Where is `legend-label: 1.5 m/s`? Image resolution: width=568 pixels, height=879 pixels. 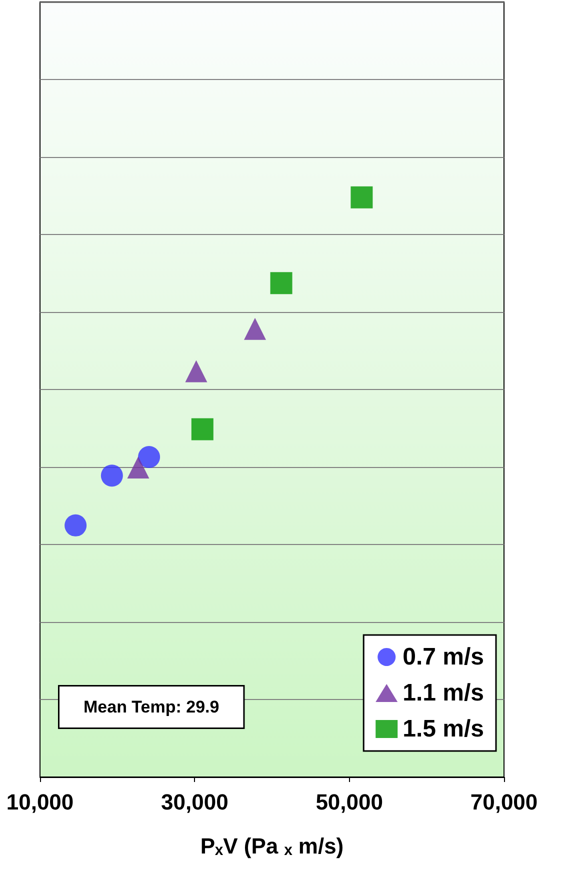
legend-label: 1.5 m/s is located at coordinates (443, 729).